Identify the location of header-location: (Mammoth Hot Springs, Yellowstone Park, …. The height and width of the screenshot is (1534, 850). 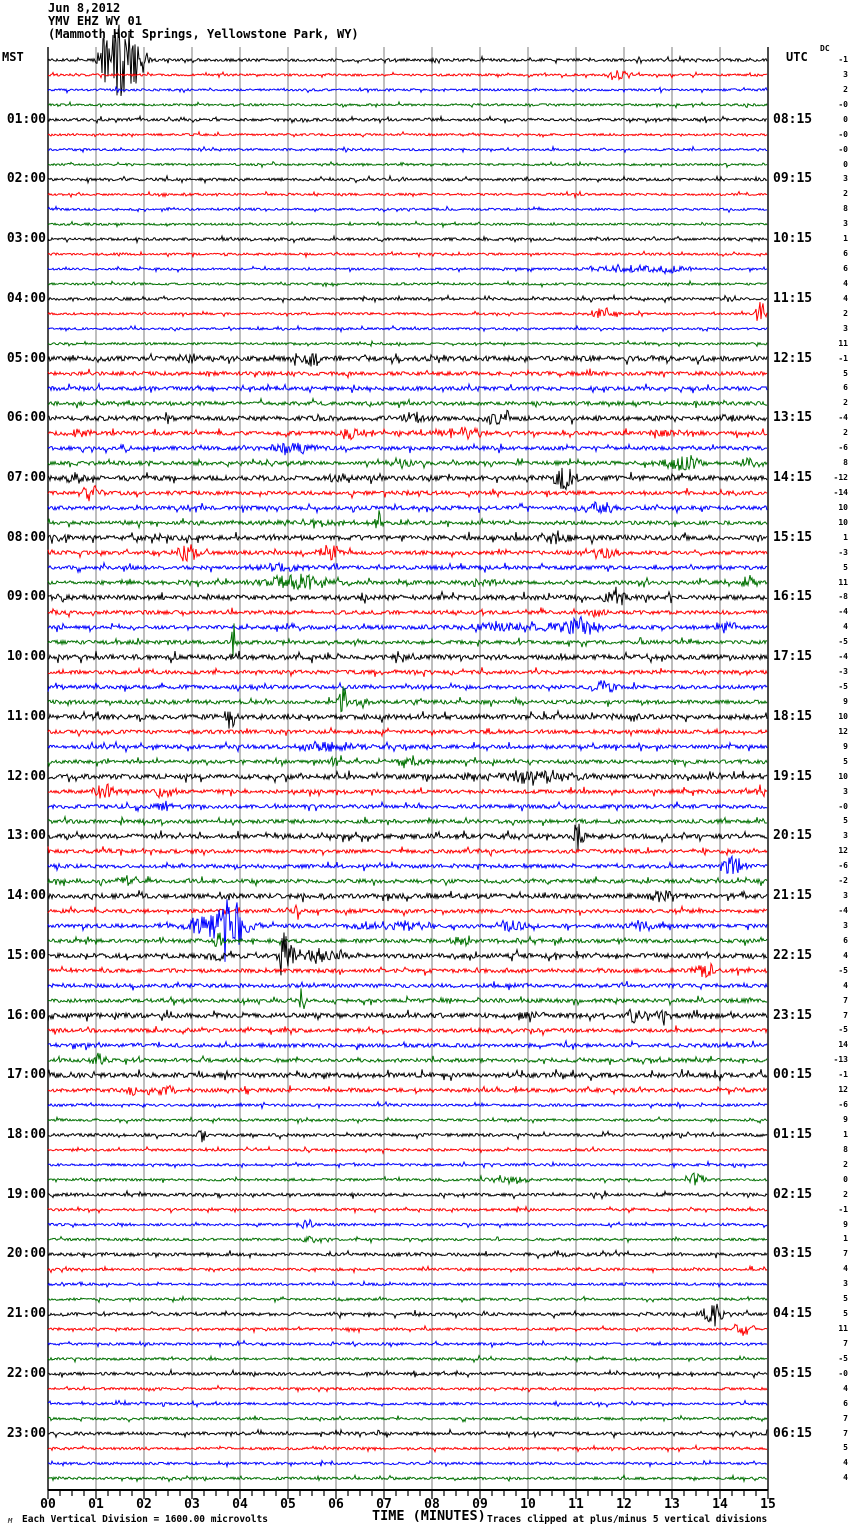
(203, 34).